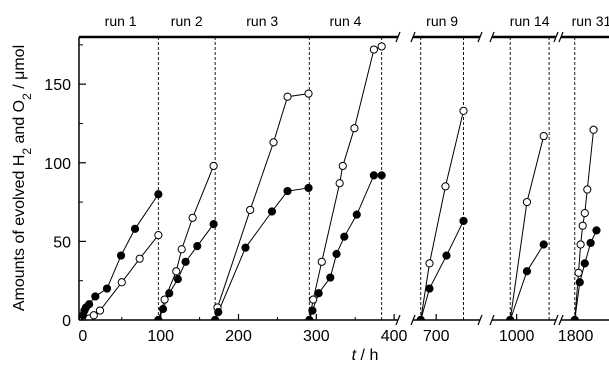 This screenshot has height=367, width=609. I want to click on x-axis-title-variable: t, so click(354, 355).